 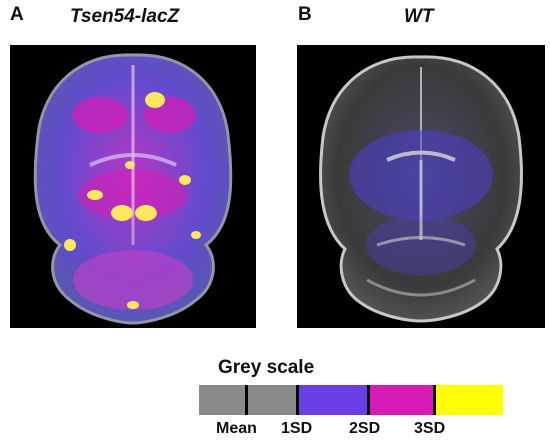 What do you see at coordinates (368, 400) in the screenshot?
I see `legend-tick-2sd` at bounding box center [368, 400].